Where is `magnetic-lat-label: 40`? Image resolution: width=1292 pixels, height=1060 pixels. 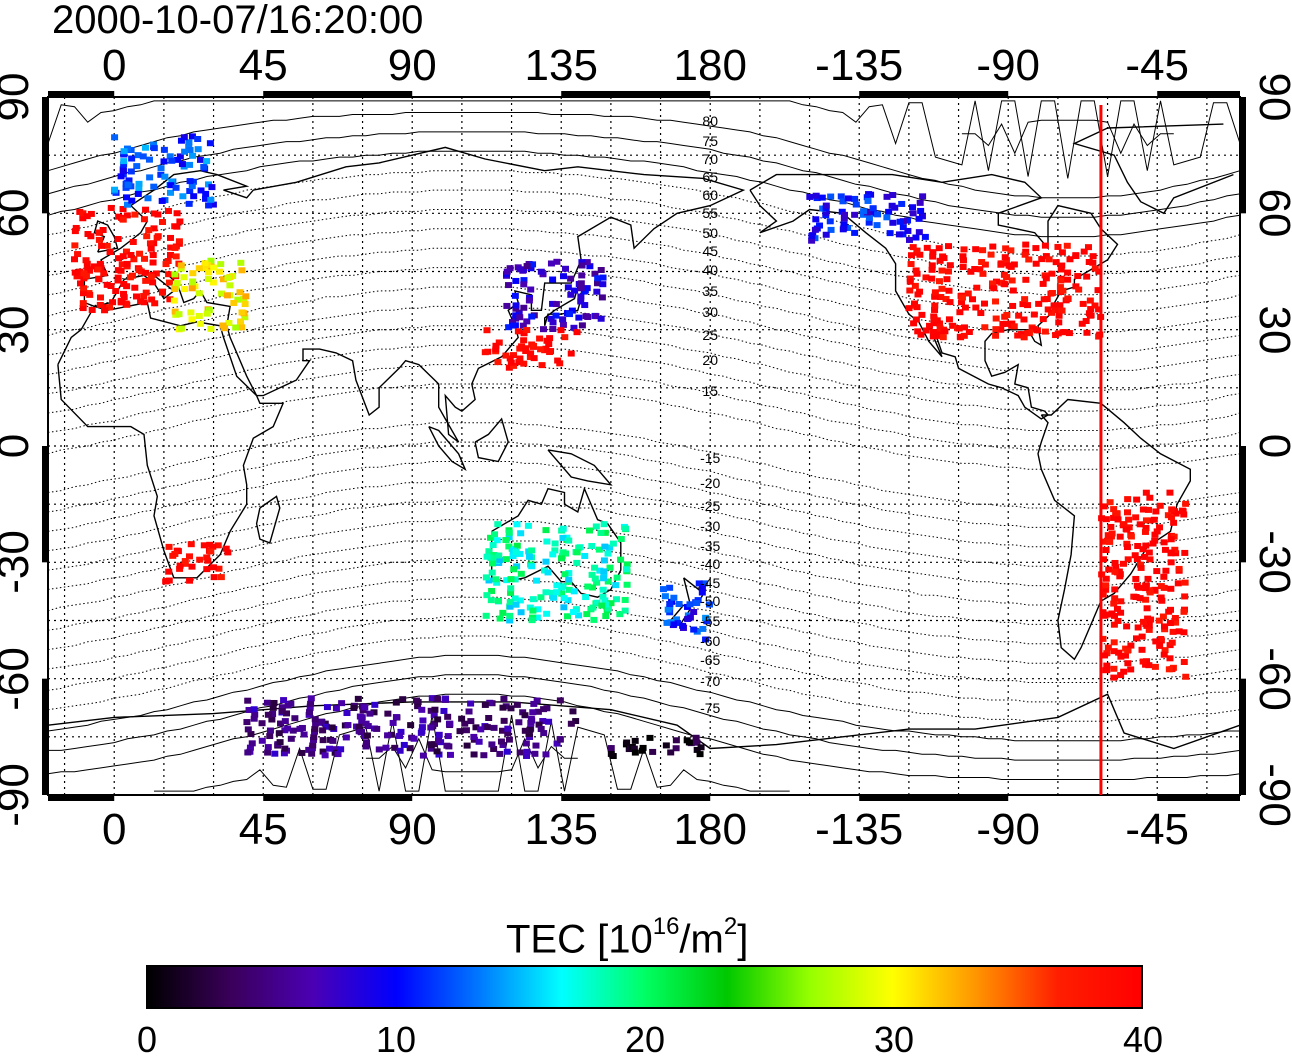 magnetic-lat-label: 40 is located at coordinates (710, 270).